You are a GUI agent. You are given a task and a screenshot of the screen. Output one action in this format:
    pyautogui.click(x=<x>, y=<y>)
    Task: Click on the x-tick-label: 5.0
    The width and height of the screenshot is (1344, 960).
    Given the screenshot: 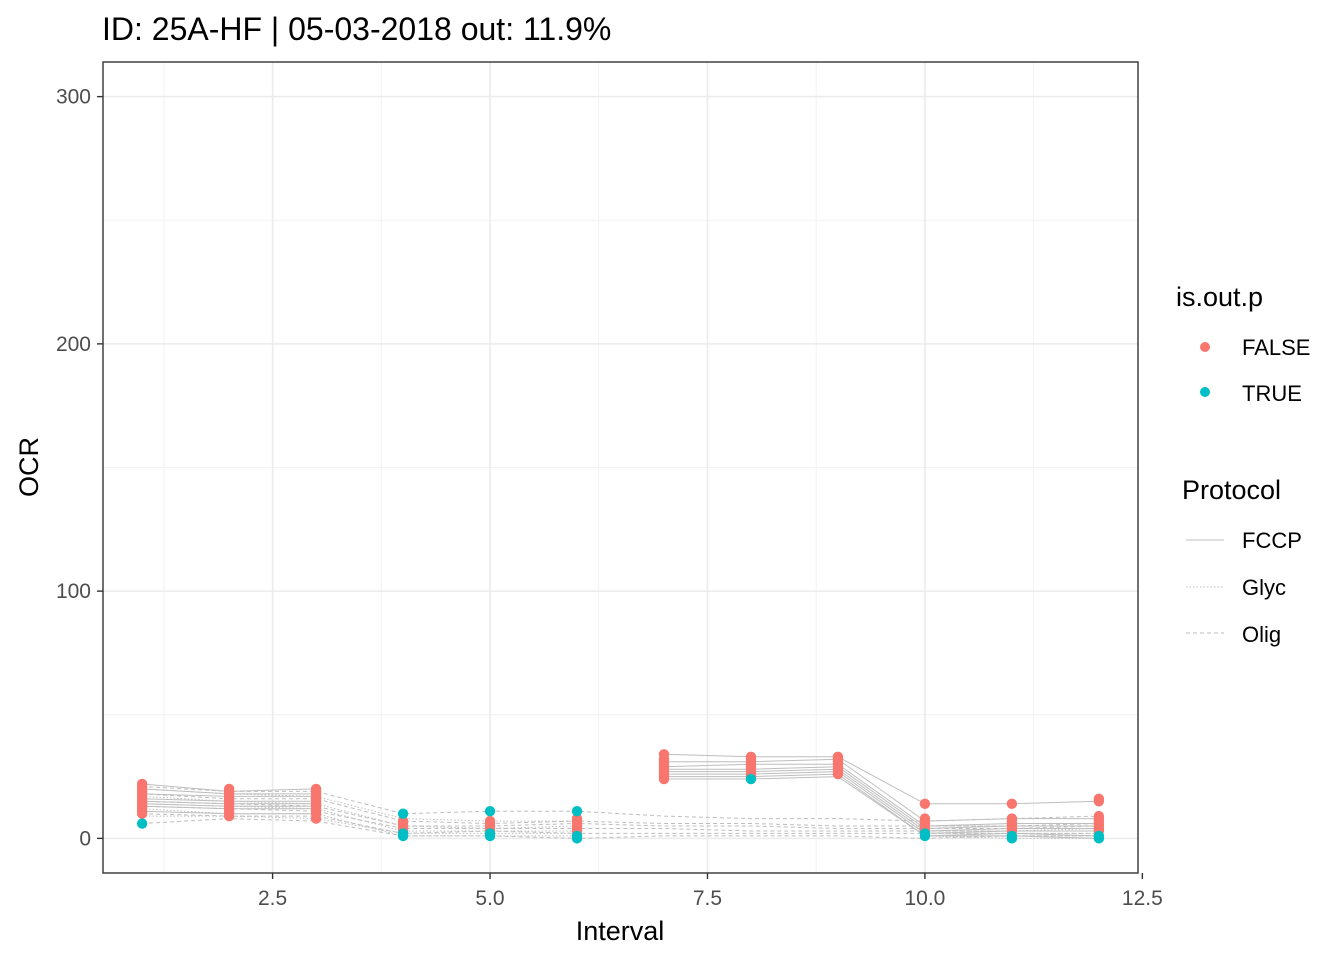 What is the action you would take?
    pyautogui.click(x=489, y=898)
    